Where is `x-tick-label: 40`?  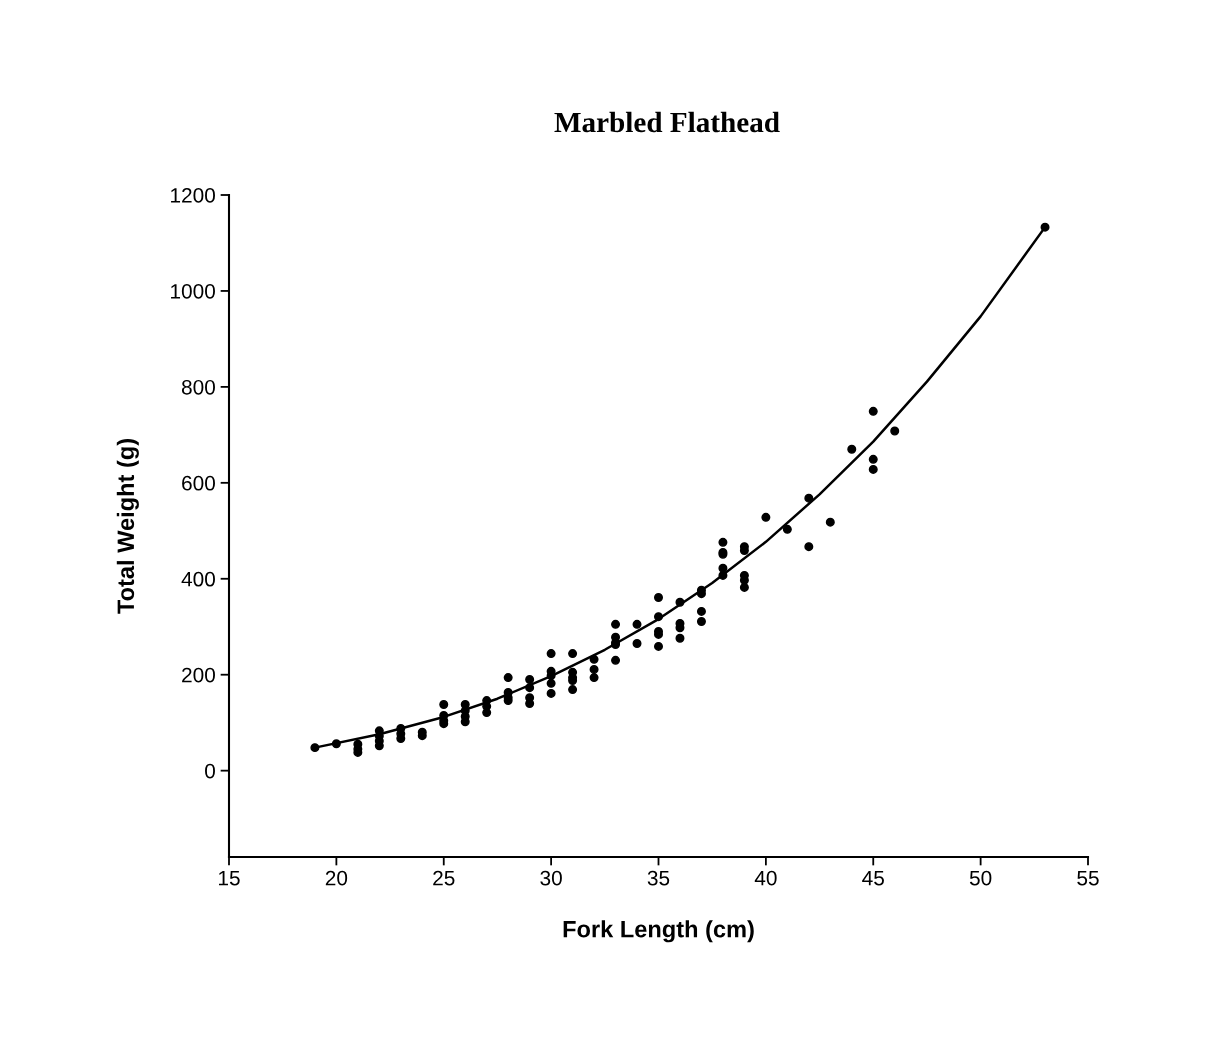
x-tick-label: 40 is located at coordinates (765, 878).